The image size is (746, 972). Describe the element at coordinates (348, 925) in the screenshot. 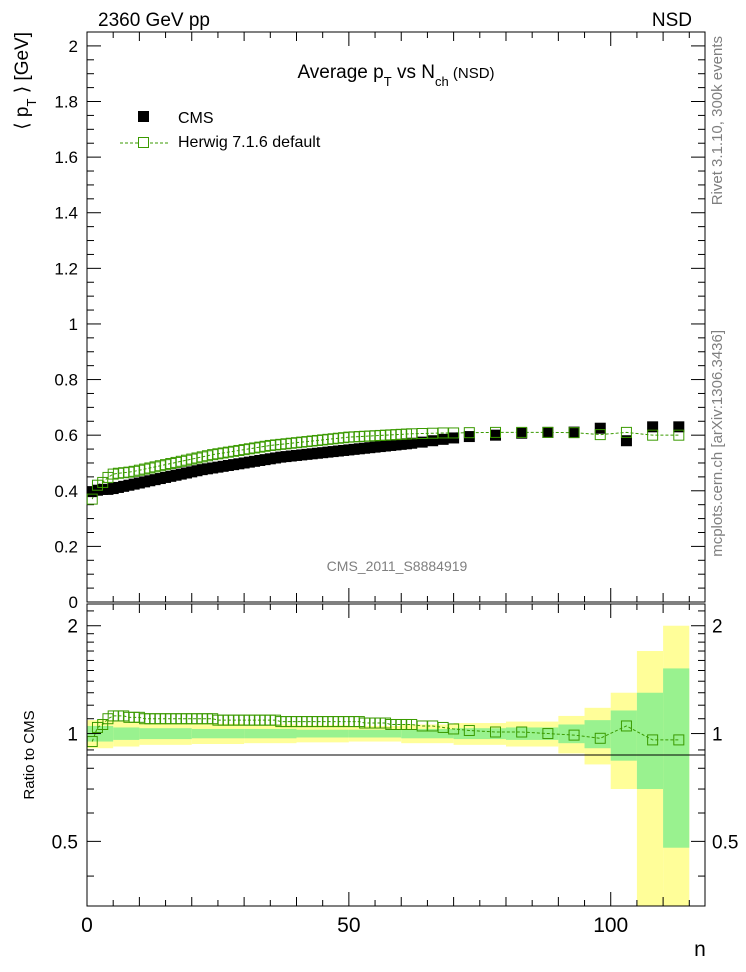

I see `x-tick-label: 50` at that location.